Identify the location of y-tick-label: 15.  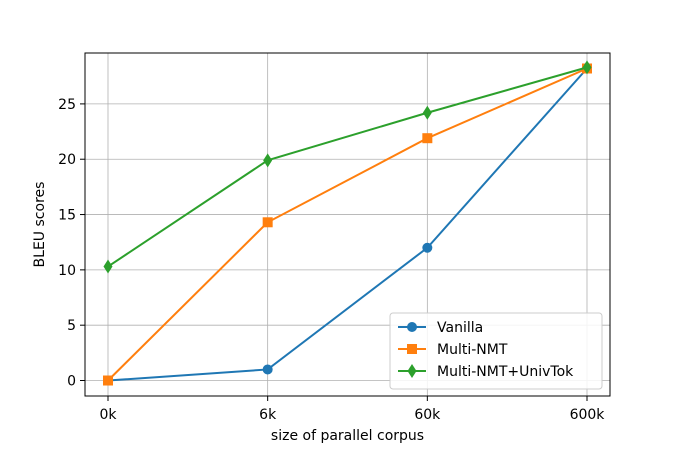
(67, 216).